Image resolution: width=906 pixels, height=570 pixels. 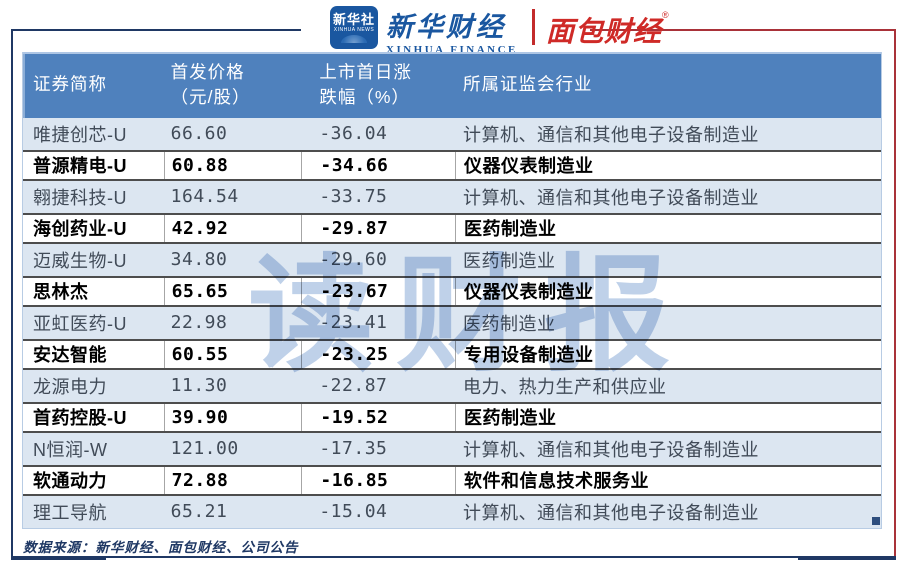 What do you see at coordinates (70, 449) in the screenshot?
I see `stock-name-cell: N恒润-W` at bounding box center [70, 449].